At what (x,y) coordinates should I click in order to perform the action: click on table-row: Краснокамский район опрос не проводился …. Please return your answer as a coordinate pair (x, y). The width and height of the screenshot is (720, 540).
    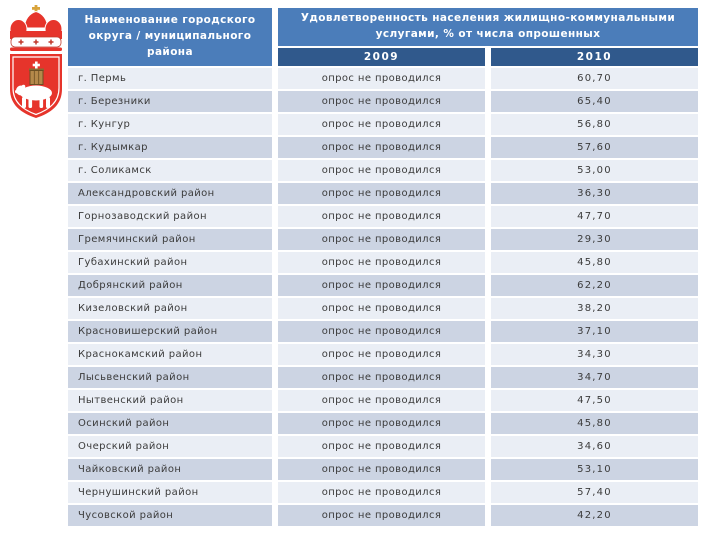
    Looking at the image, I should click on (383, 354).